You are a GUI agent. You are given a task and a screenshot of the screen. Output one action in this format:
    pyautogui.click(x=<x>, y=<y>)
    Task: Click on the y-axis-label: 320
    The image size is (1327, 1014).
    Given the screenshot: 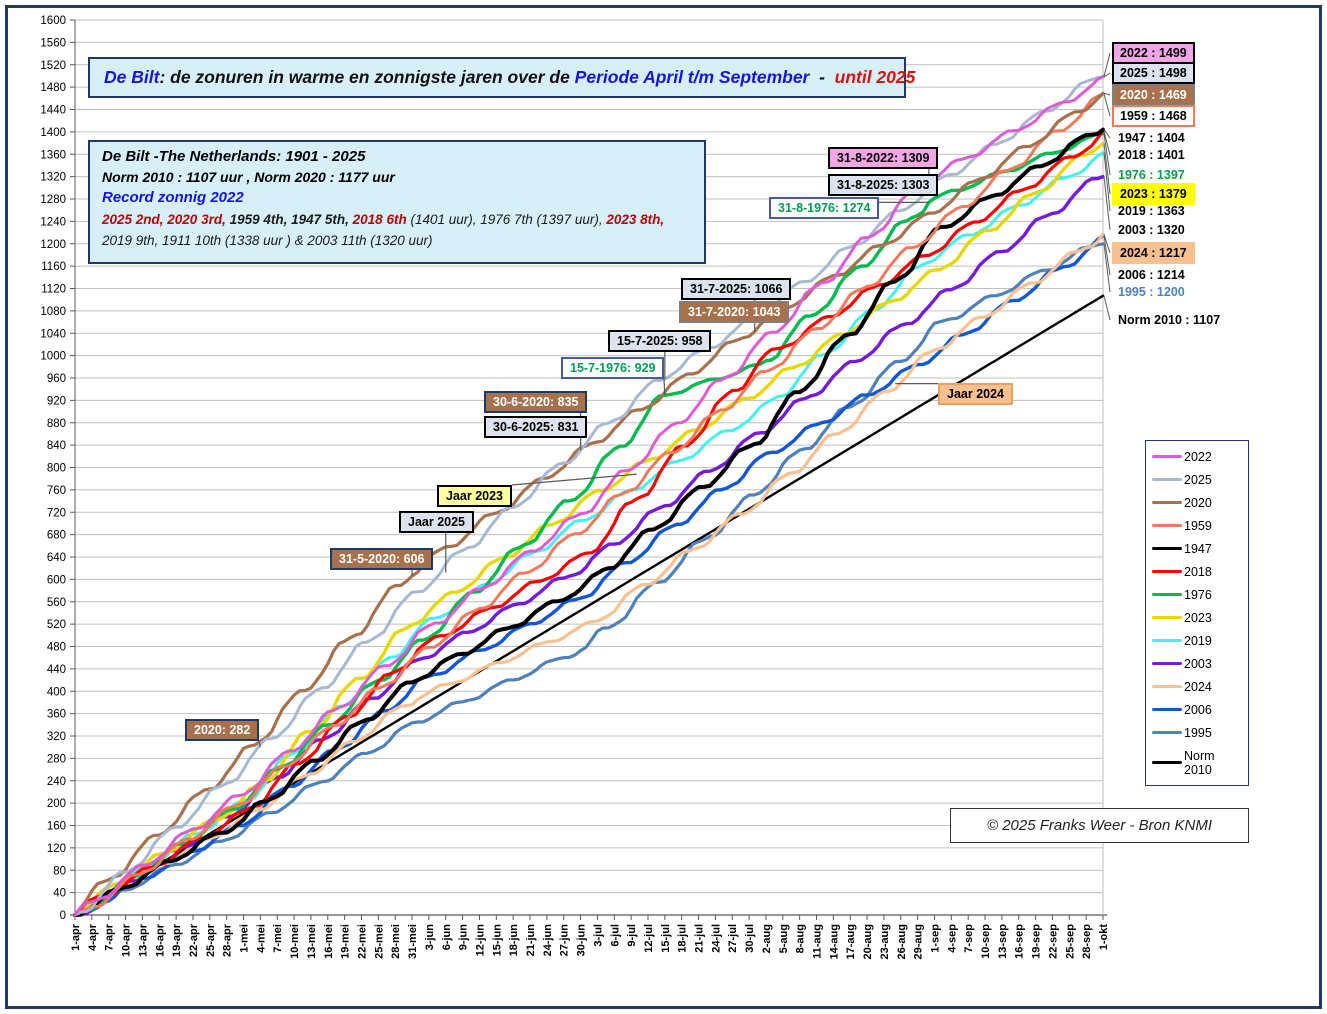 What is the action you would take?
    pyautogui.click(x=56, y=737)
    